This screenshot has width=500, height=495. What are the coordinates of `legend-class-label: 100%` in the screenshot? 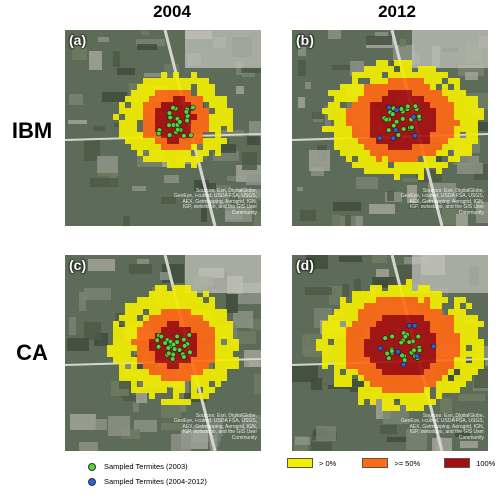 It's located at (486, 463).